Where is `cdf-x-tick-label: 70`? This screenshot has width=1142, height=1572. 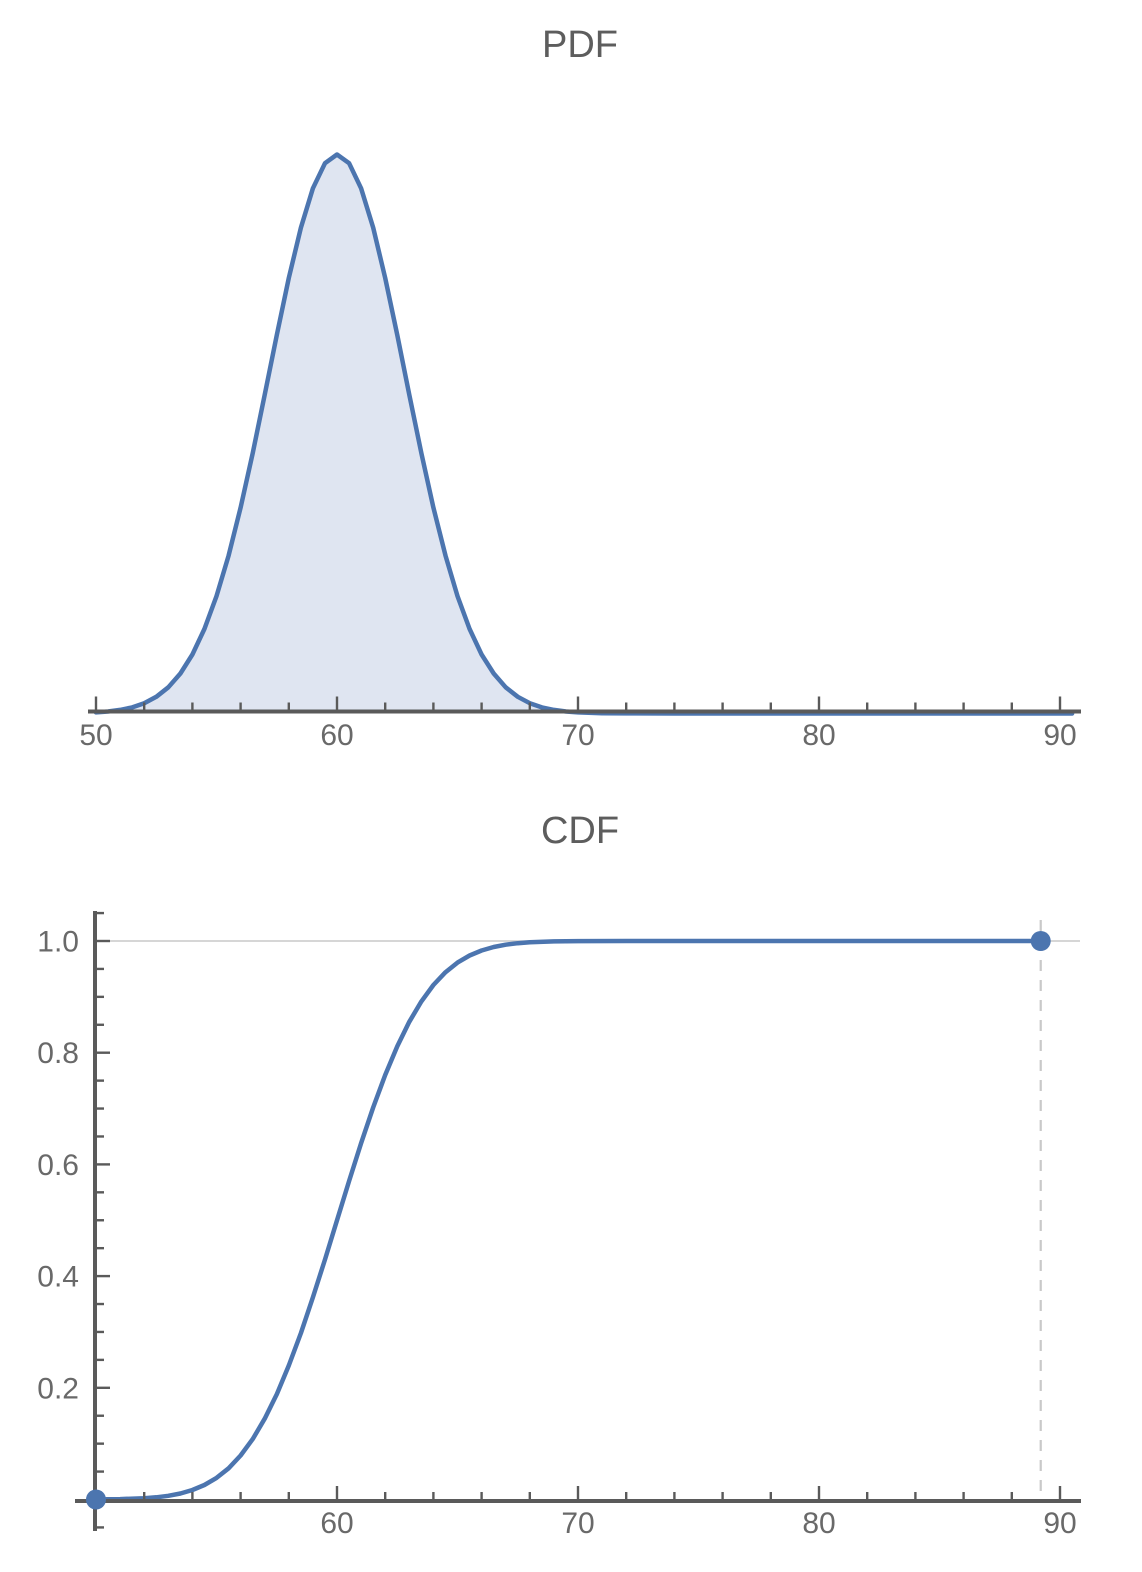 cdf-x-tick-label: 70 is located at coordinates (577, 1523).